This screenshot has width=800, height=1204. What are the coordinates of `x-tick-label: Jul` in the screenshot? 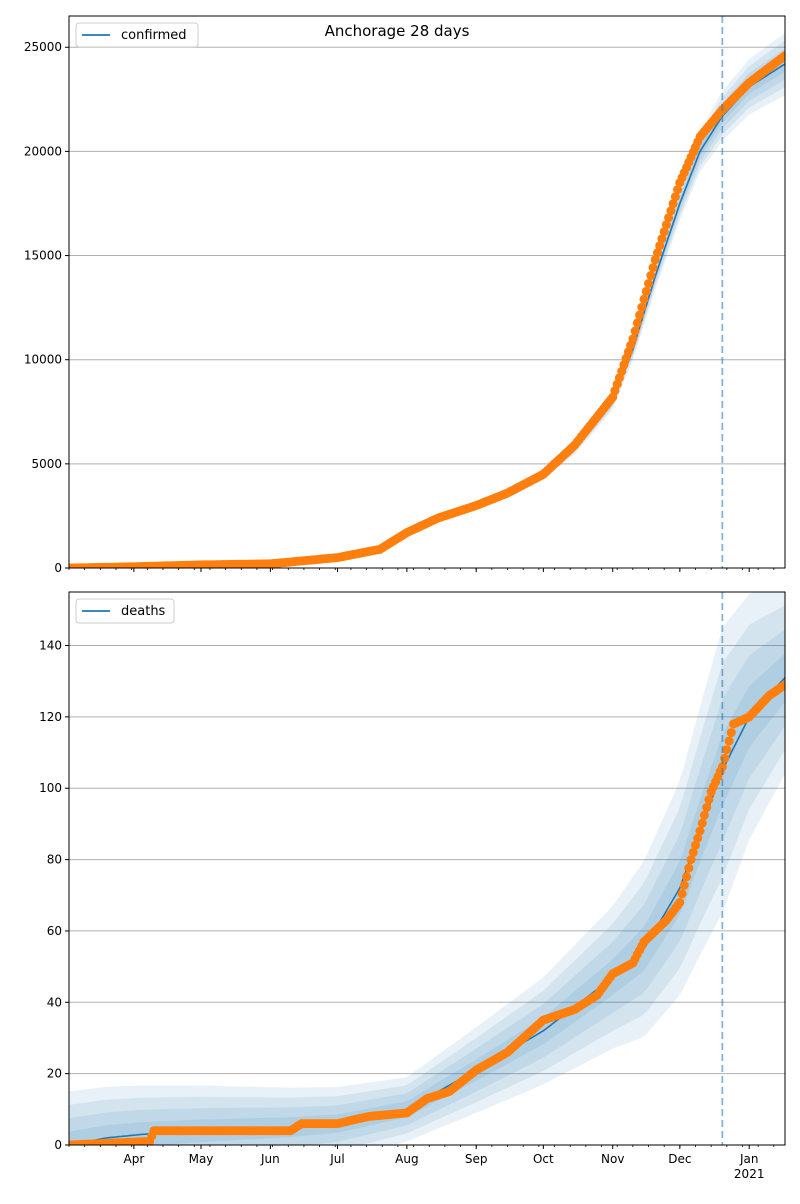 It's located at (336, 1159).